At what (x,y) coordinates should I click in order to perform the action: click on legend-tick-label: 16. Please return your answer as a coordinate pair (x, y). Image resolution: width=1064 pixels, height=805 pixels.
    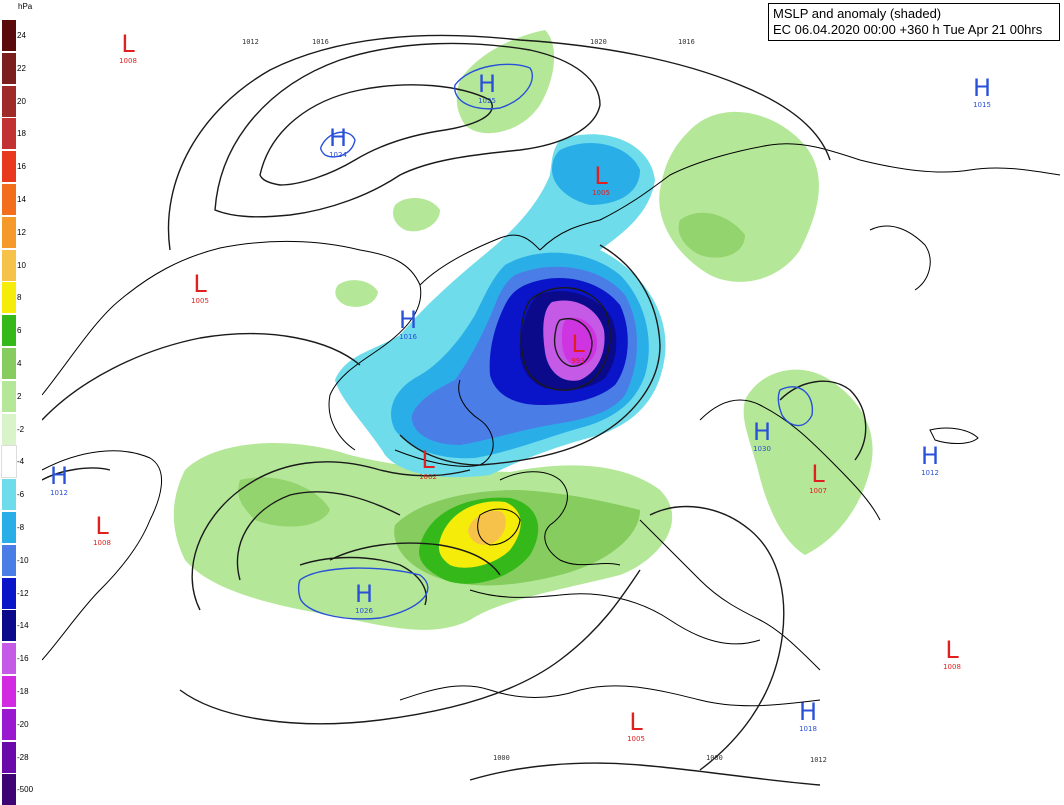
    Looking at the image, I should click on (21, 167).